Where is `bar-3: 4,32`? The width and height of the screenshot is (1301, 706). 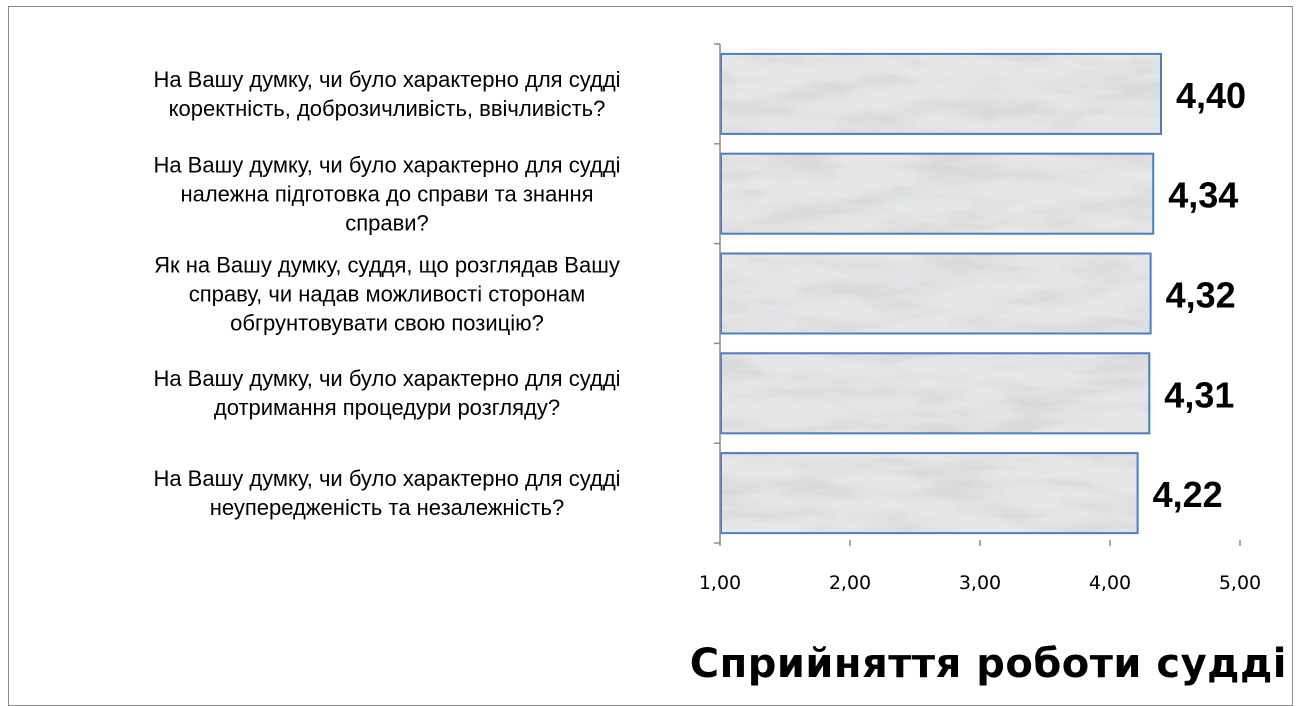 bar-3: 4,32 is located at coordinates (978, 293).